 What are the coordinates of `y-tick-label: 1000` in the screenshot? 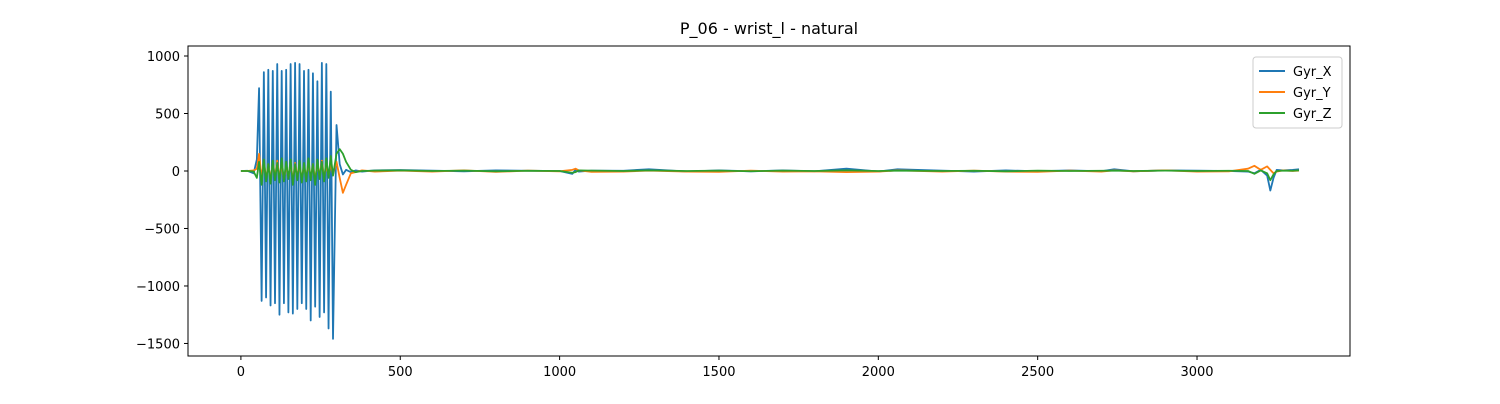 It's located at (163, 57).